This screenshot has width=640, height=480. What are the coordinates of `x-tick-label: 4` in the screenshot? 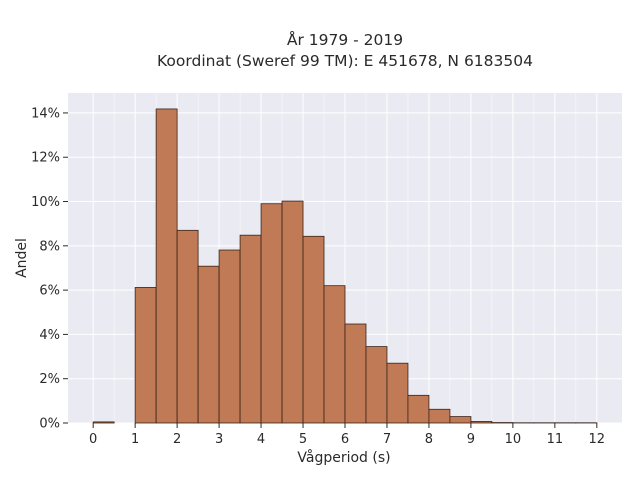 It's located at (261, 439).